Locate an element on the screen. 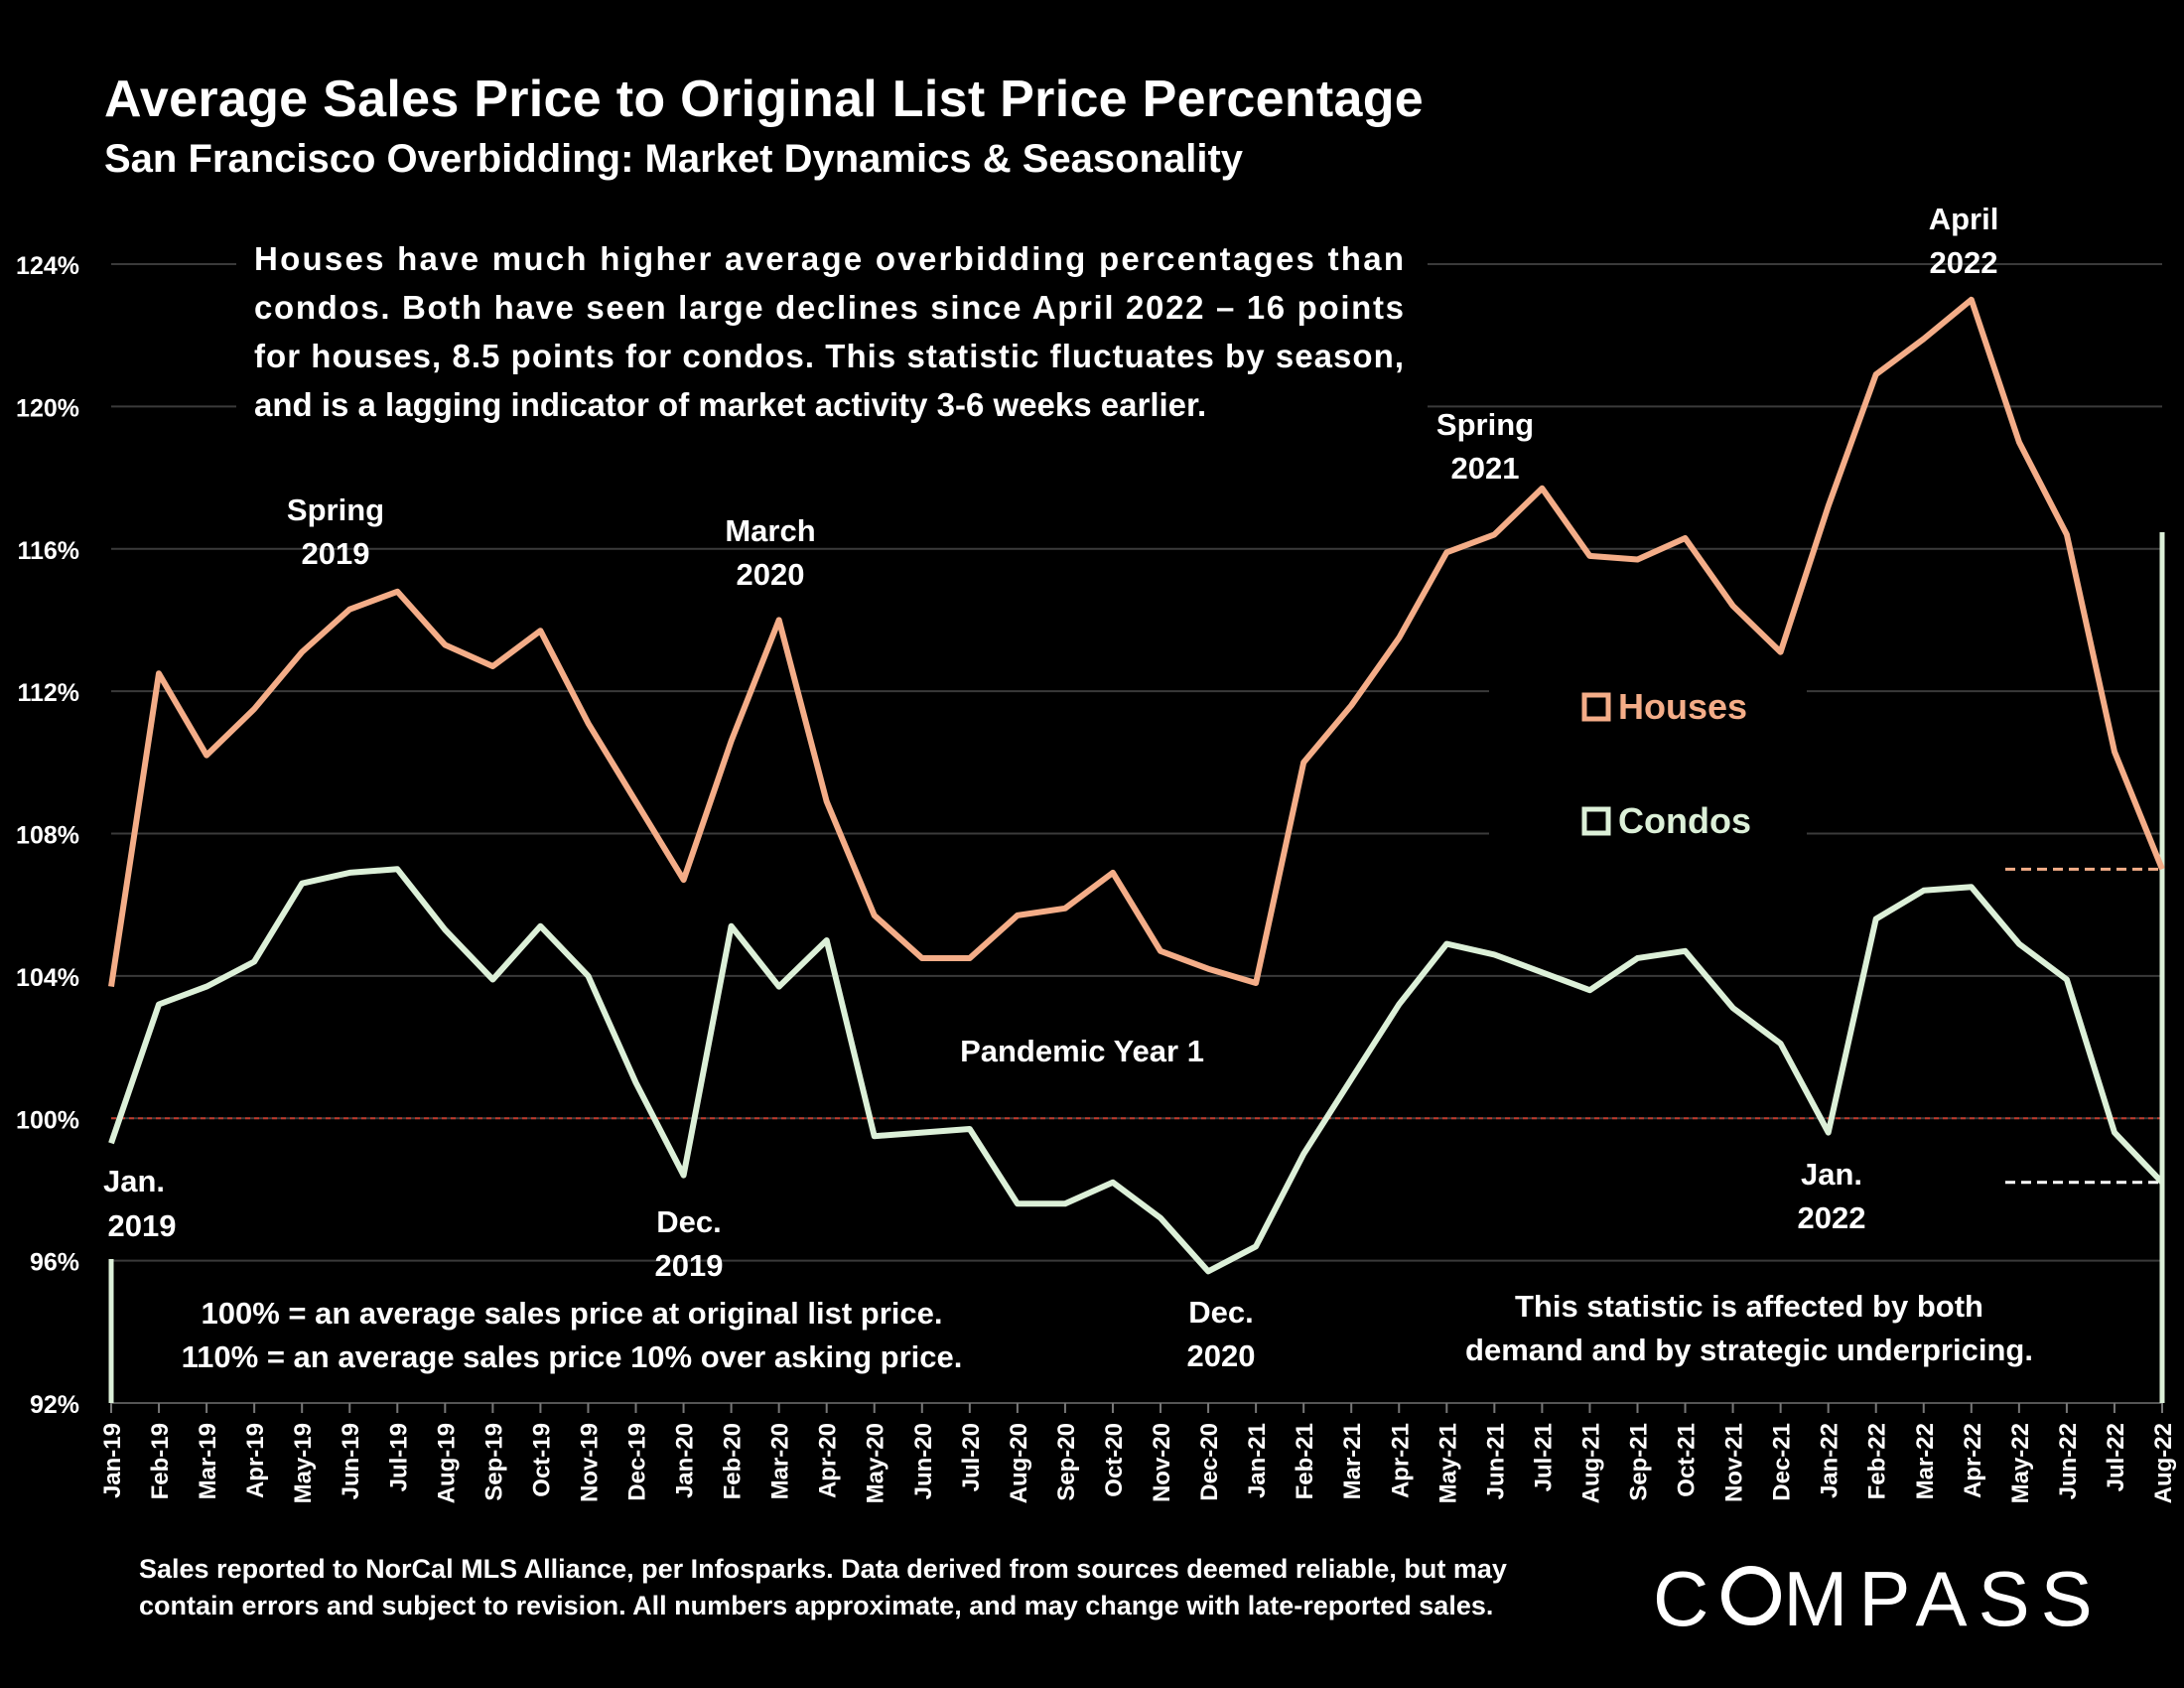 This screenshot has height=1688, width=2184. legend-condos-swatch is located at coordinates (1596, 821).